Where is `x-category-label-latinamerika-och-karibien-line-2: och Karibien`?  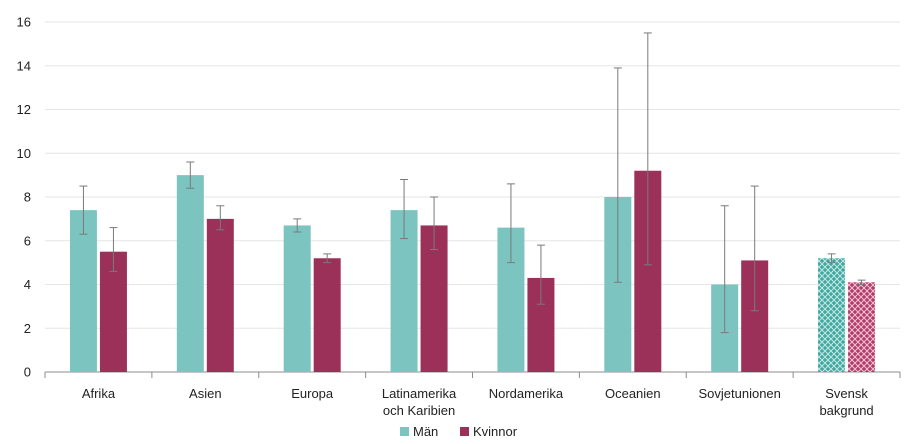 x-category-label-latinamerika-och-karibien-line-2: och Karibien is located at coordinates (419, 410).